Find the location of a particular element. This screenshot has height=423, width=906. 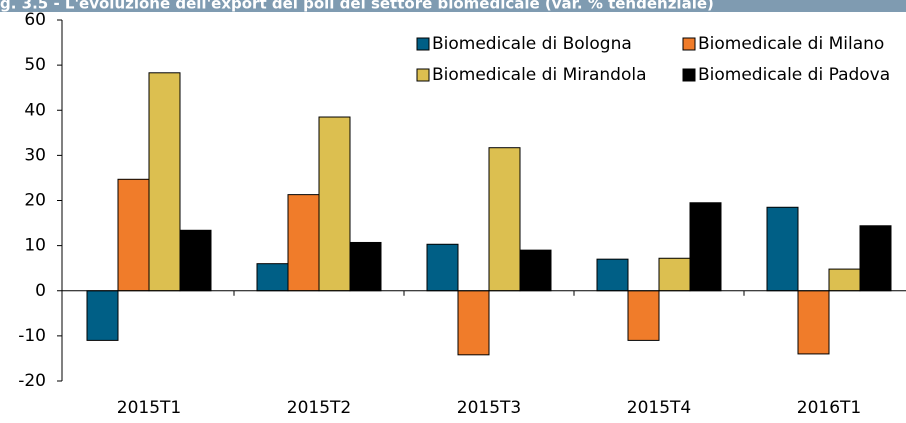

legend-label: Biomedicale di Padova is located at coordinates (794, 75).